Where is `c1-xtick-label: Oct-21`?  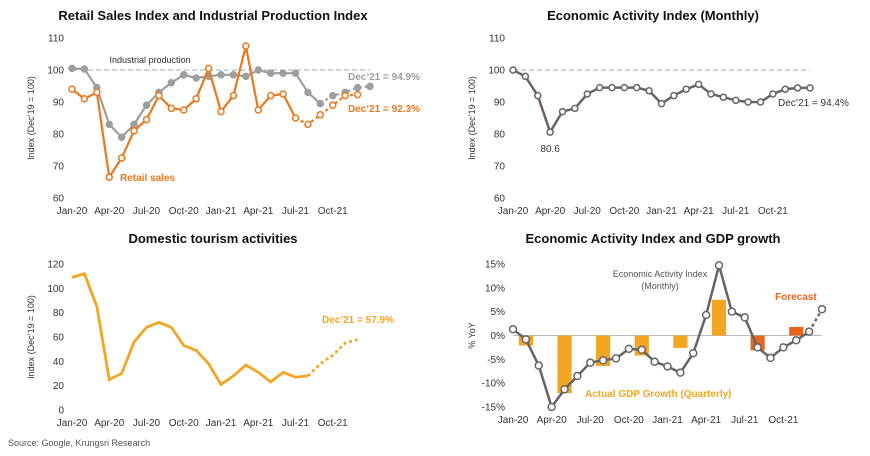 c1-xtick-label: Oct-21 is located at coordinates (333, 211).